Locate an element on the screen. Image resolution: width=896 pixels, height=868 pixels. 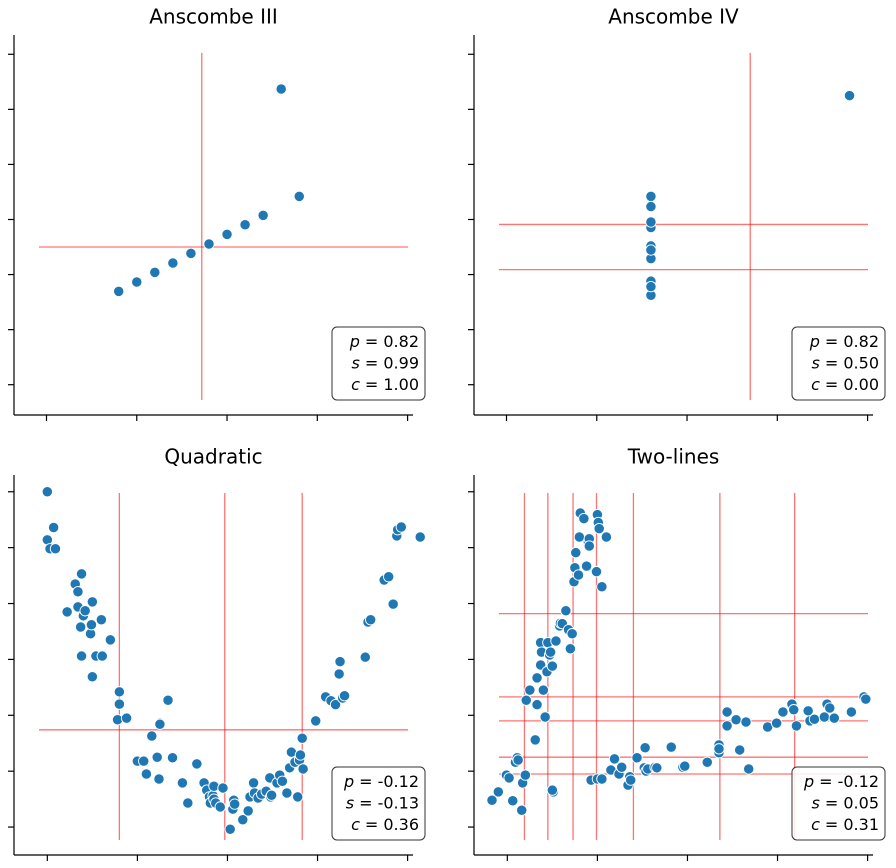
stat-line: p = -0.12 is located at coordinates (841, 781).